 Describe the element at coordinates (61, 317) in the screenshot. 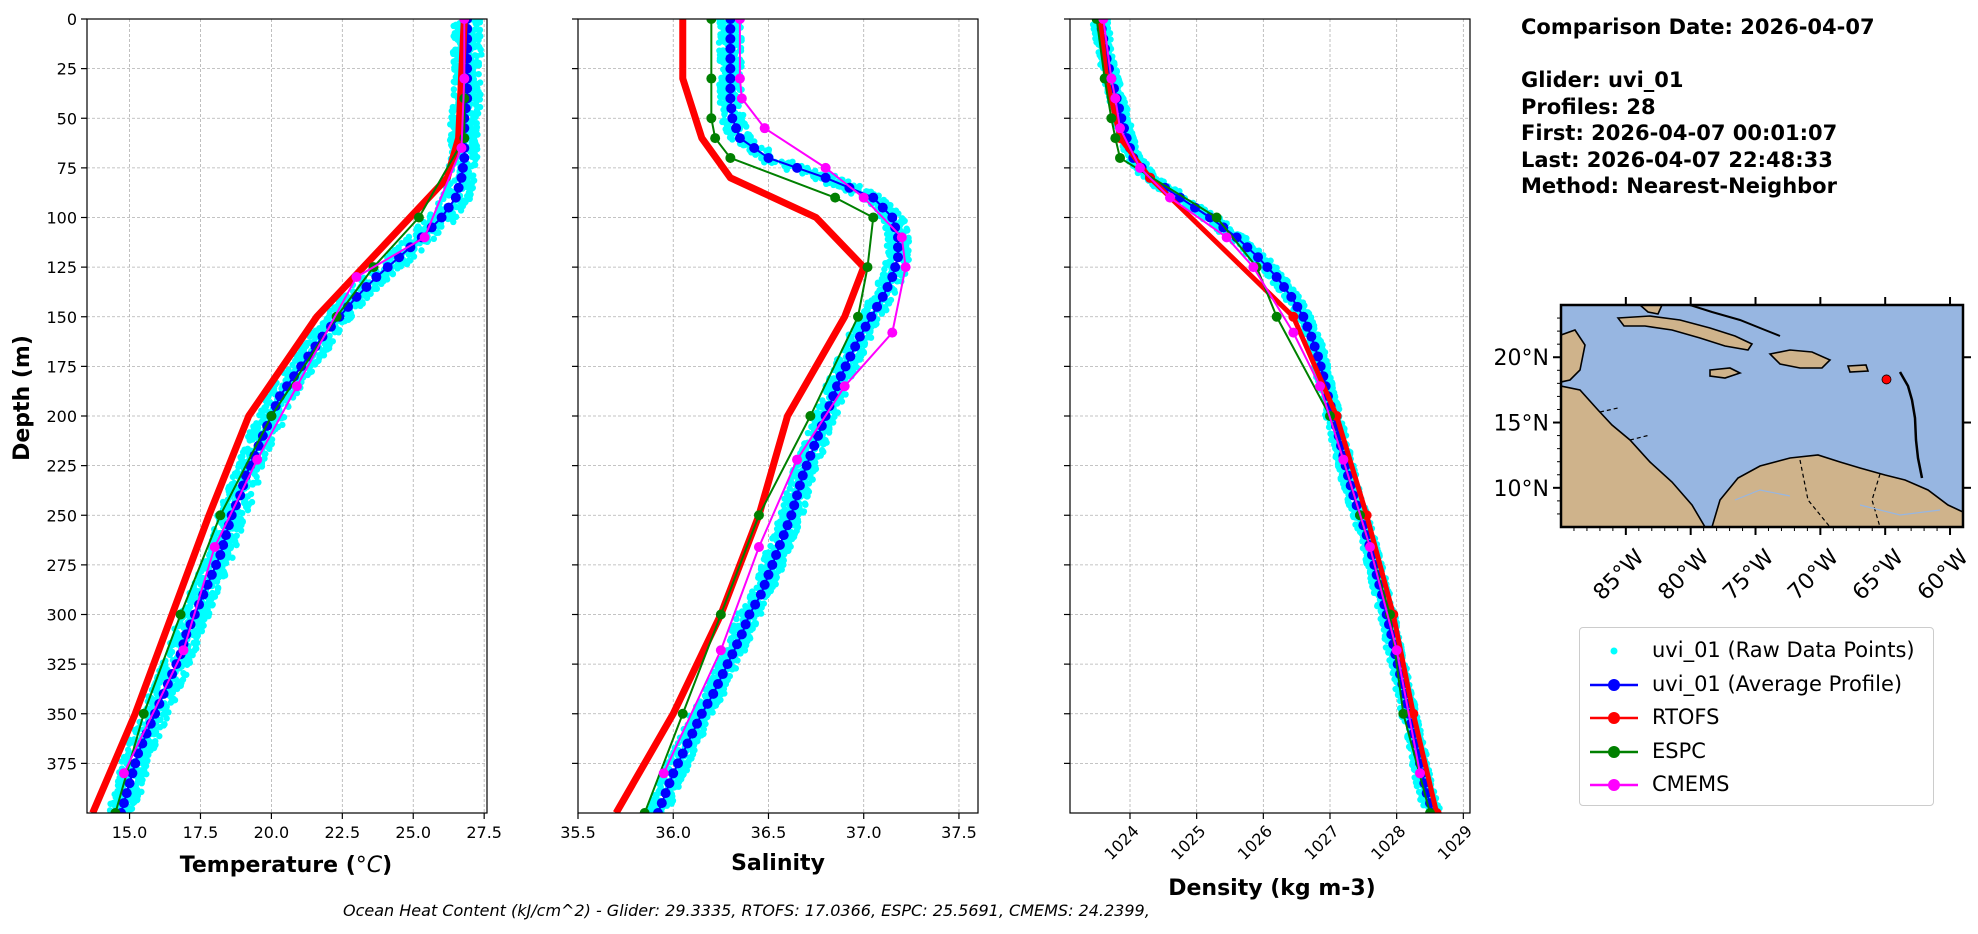

I see `y-tick-label: 150` at that location.